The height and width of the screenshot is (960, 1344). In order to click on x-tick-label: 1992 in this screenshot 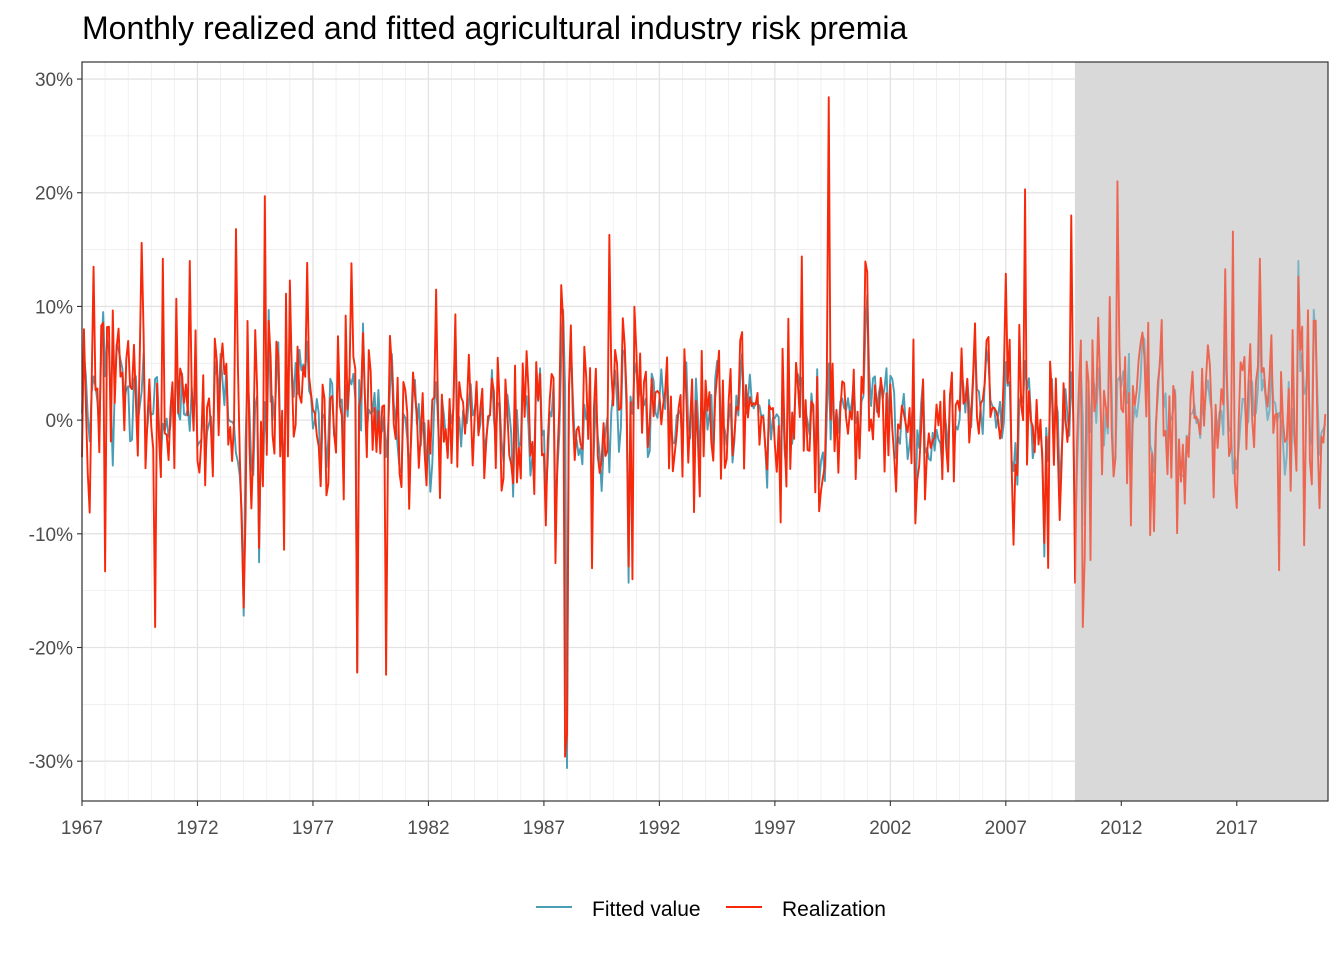, I will do `click(659, 828)`.